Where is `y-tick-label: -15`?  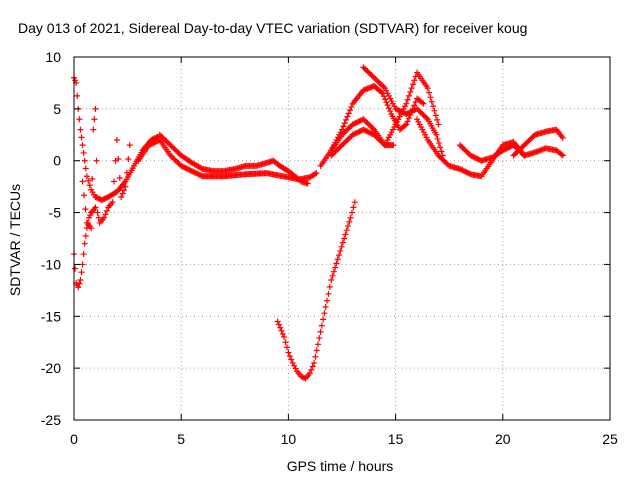 y-tick-label: -15 is located at coordinates (51, 316).